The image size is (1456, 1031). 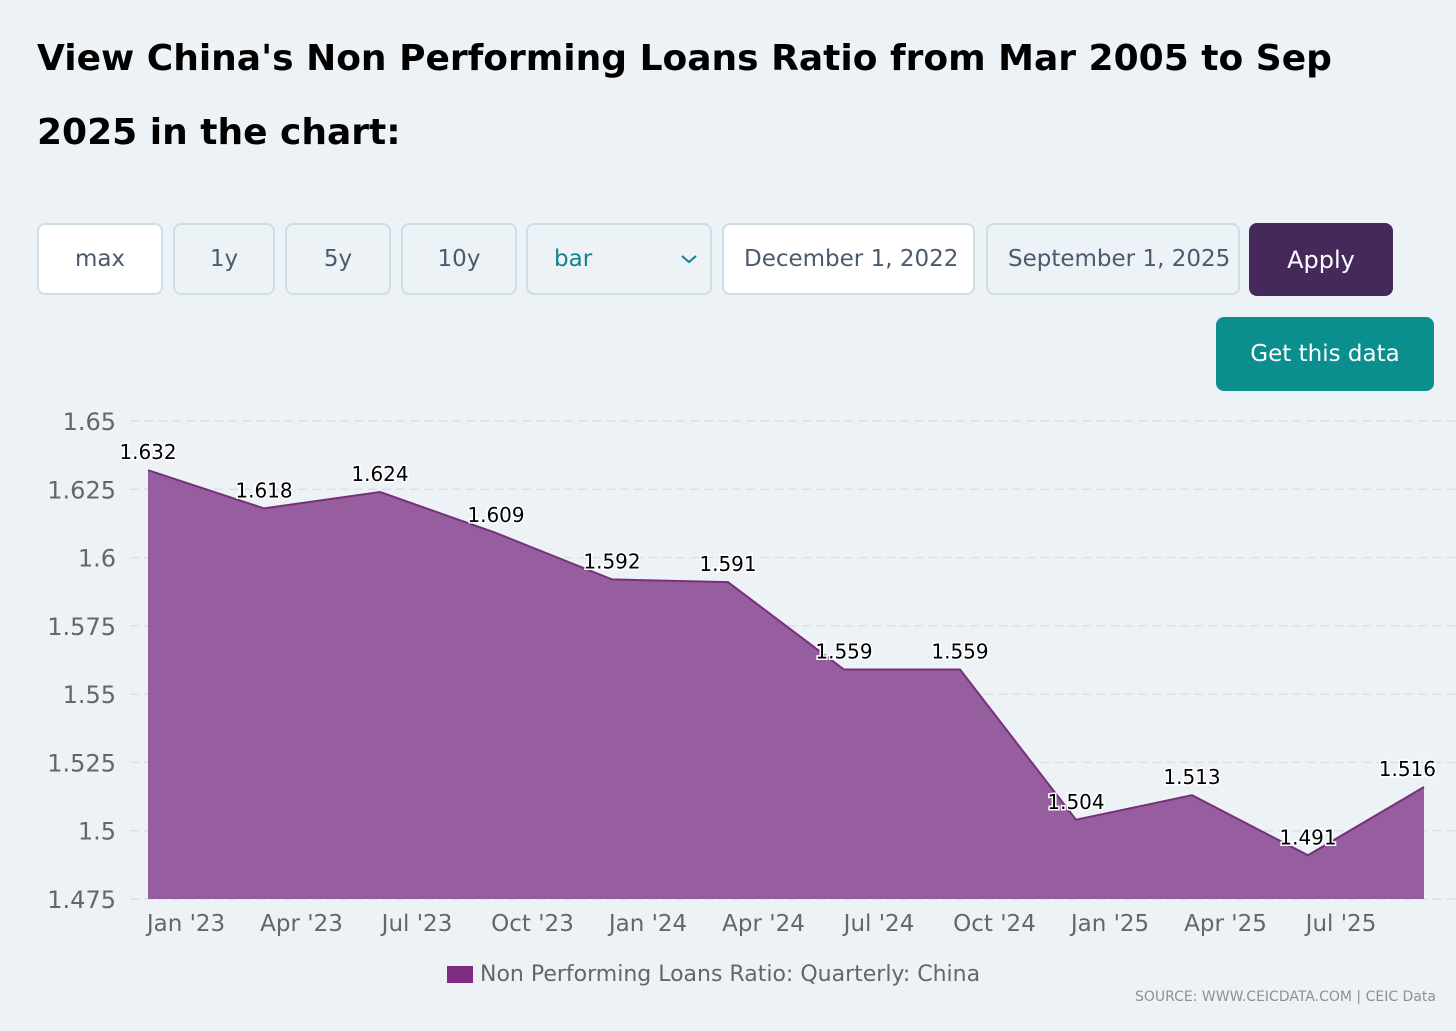 What do you see at coordinates (1075, 802) in the screenshot?
I see `data-label: 1.504` at bounding box center [1075, 802].